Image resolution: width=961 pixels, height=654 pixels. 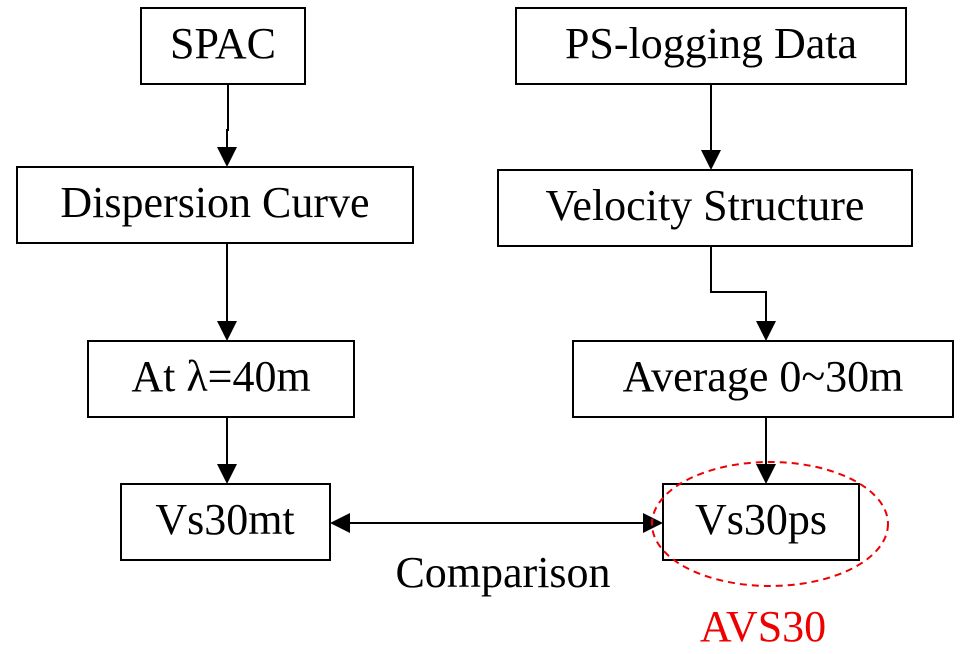 I want to click on edge-label: Comparison, so click(x=502, y=572).